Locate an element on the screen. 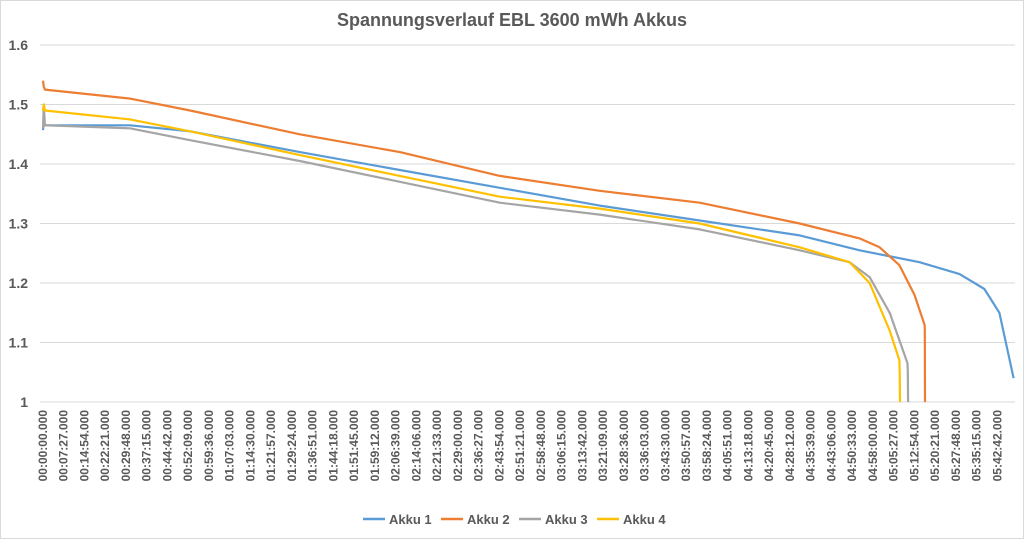 This screenshot has height=539, width=1024. x-tick-label: 04:35:39.000 is located at coordinates (811, 446).